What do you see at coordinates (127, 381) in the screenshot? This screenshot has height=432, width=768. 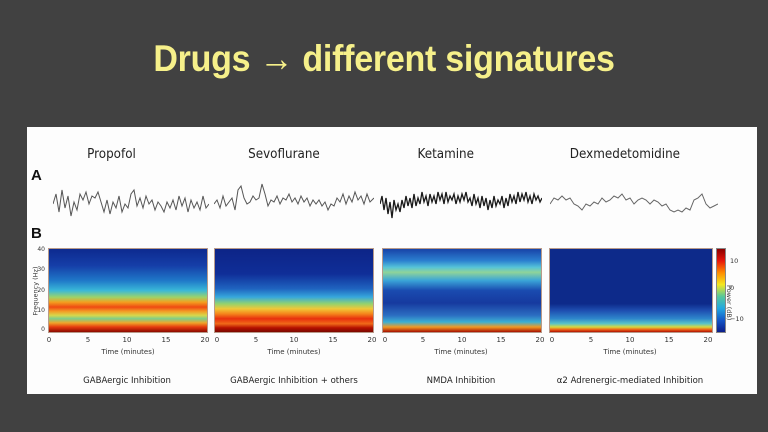 I see `mechanism-label-propofol: GABAergic Inhibition` at bounding box center [127, 381].